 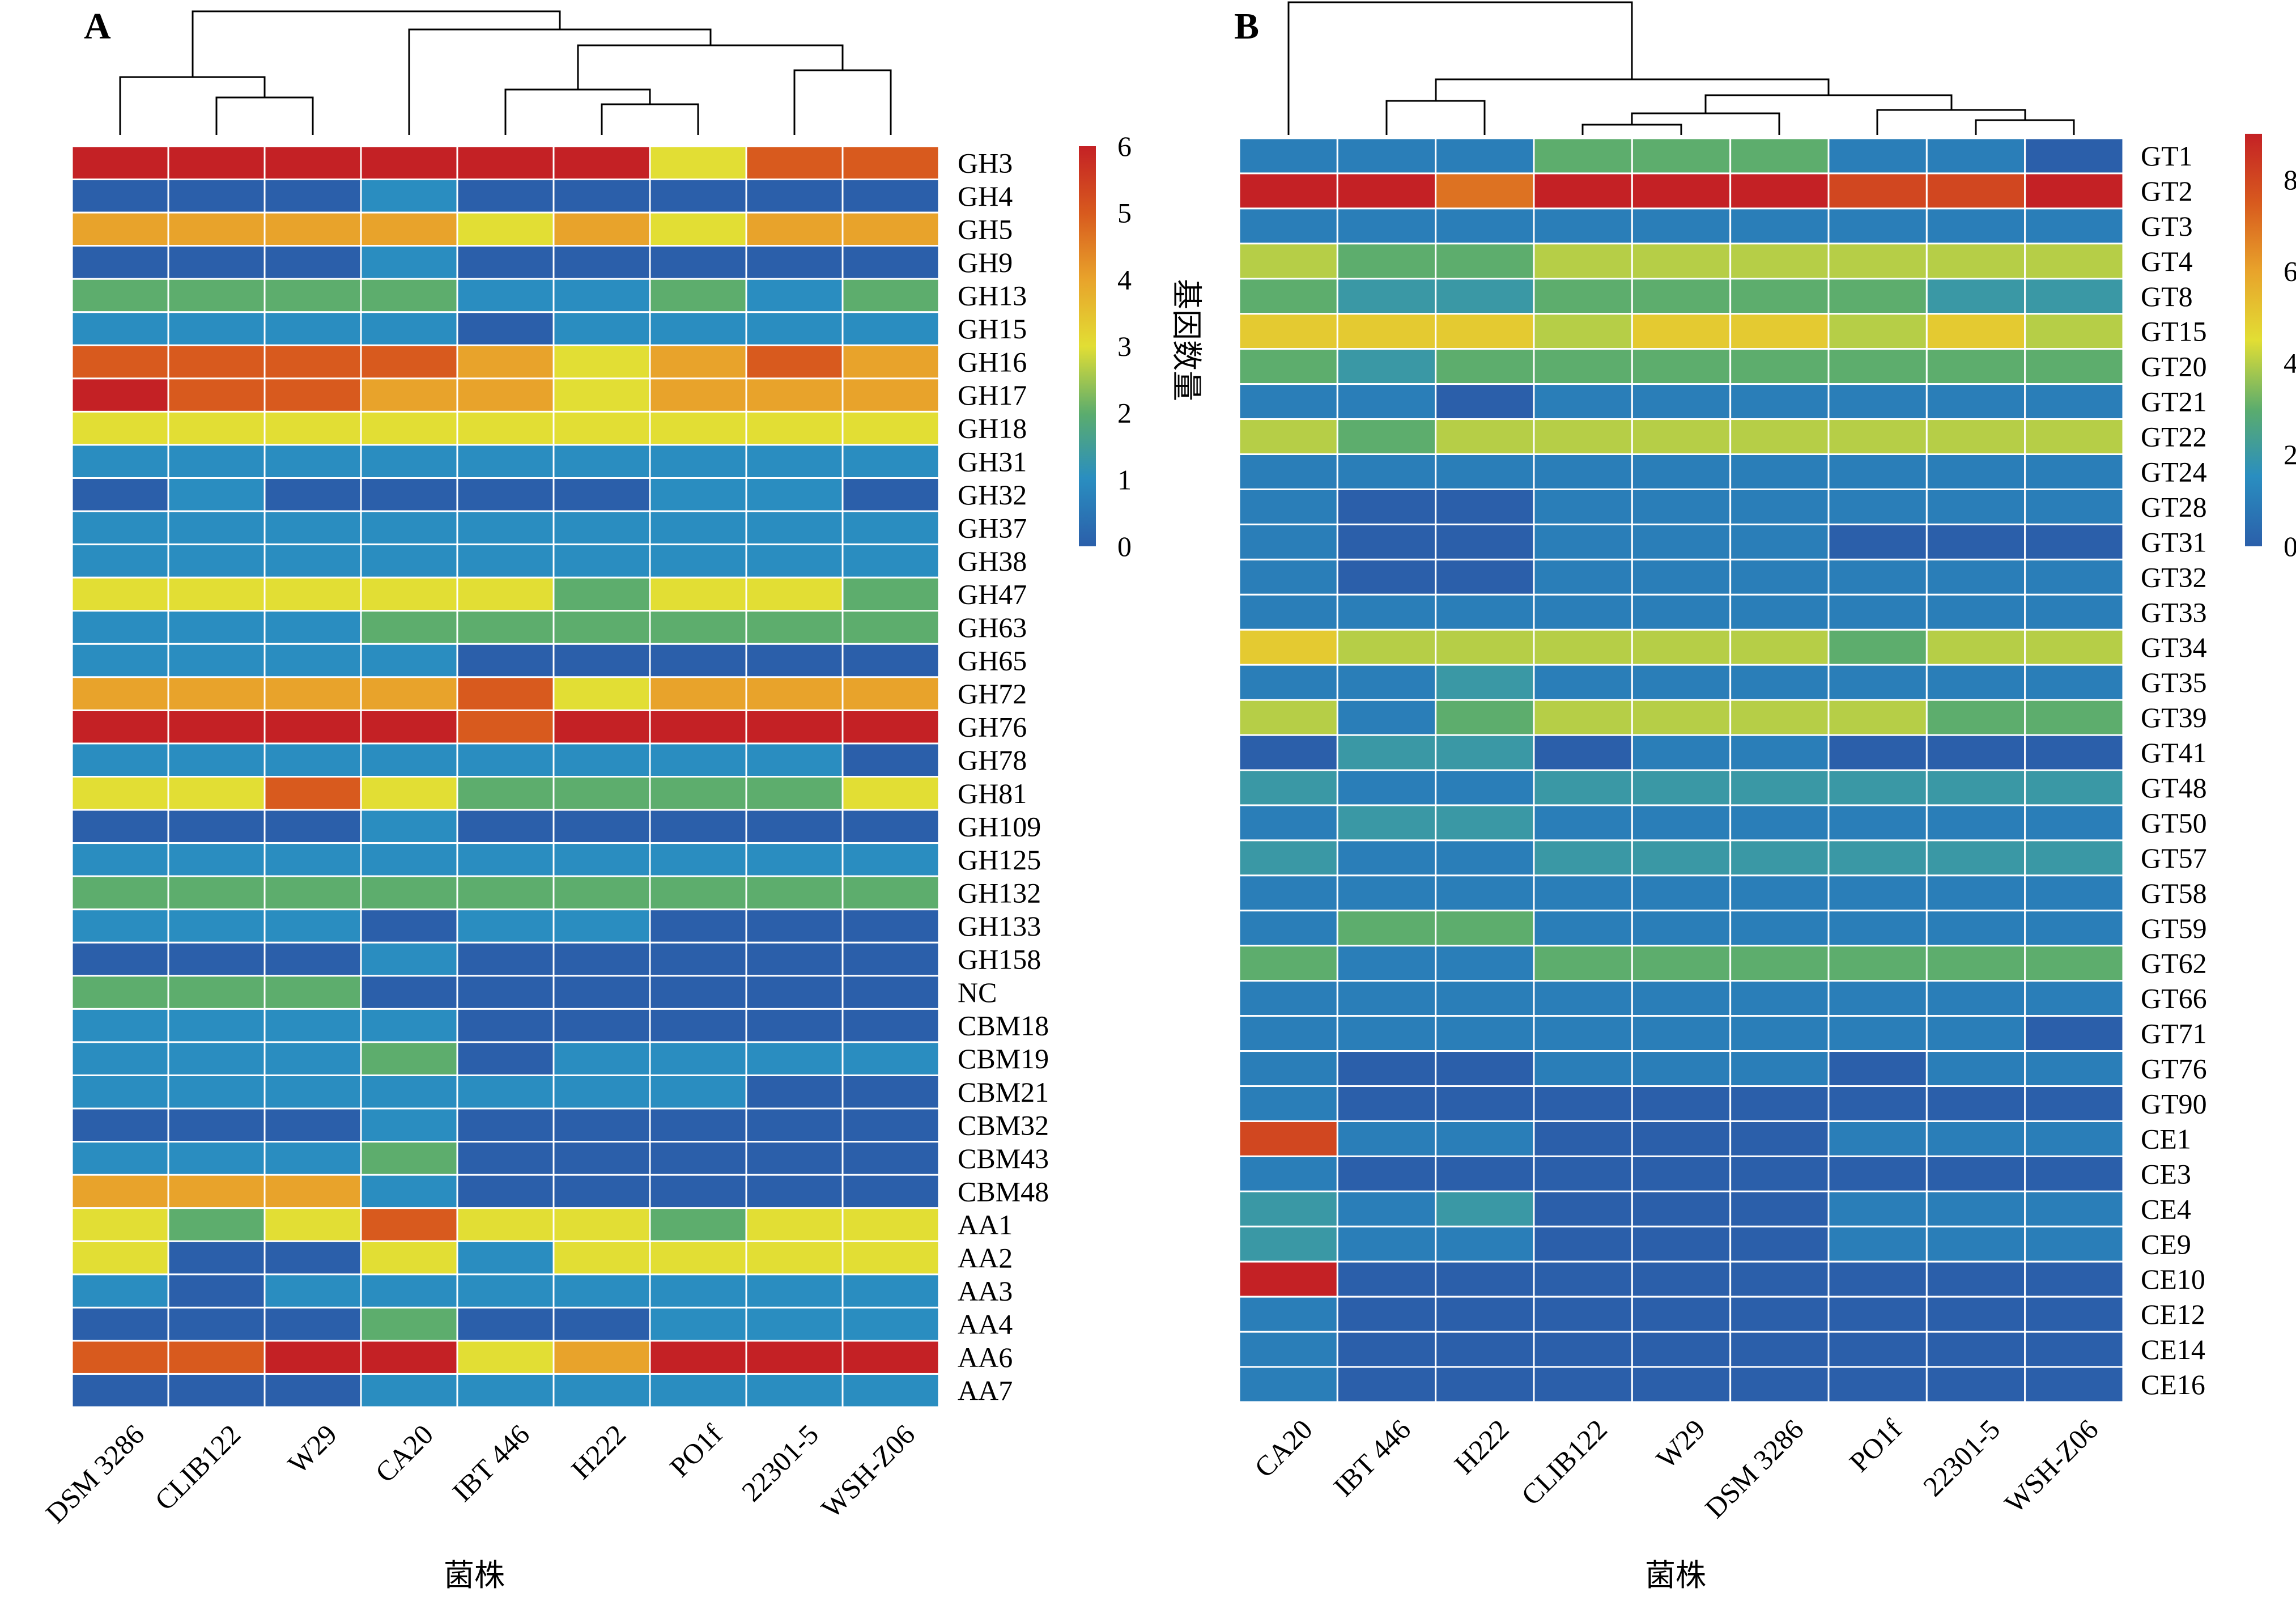 What do you see at coordinates (312, 295) in the screenshot?
I see `heatmap-cell-gh13-w29` at bounding box center [312, 295].